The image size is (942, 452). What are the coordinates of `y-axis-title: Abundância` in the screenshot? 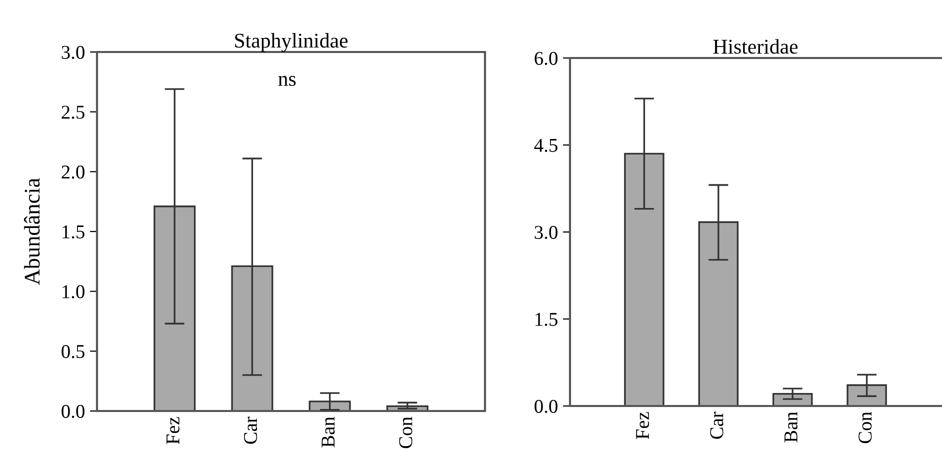 It's located at (32, 231).